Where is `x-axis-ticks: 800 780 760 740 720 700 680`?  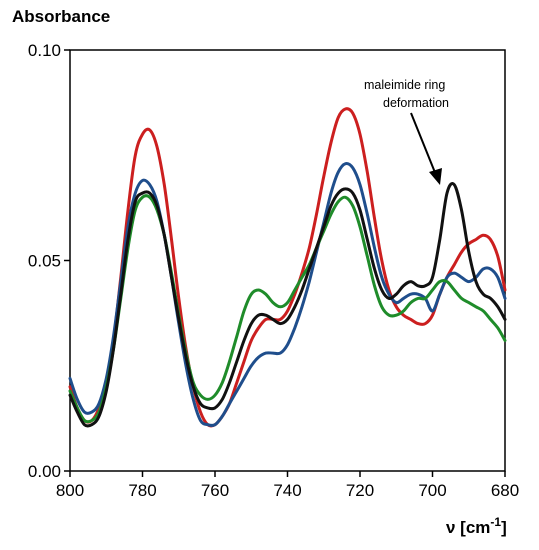
x-axis-ticks: 800 780 760 740 720 700 680 is located at coordinates (287, 485).